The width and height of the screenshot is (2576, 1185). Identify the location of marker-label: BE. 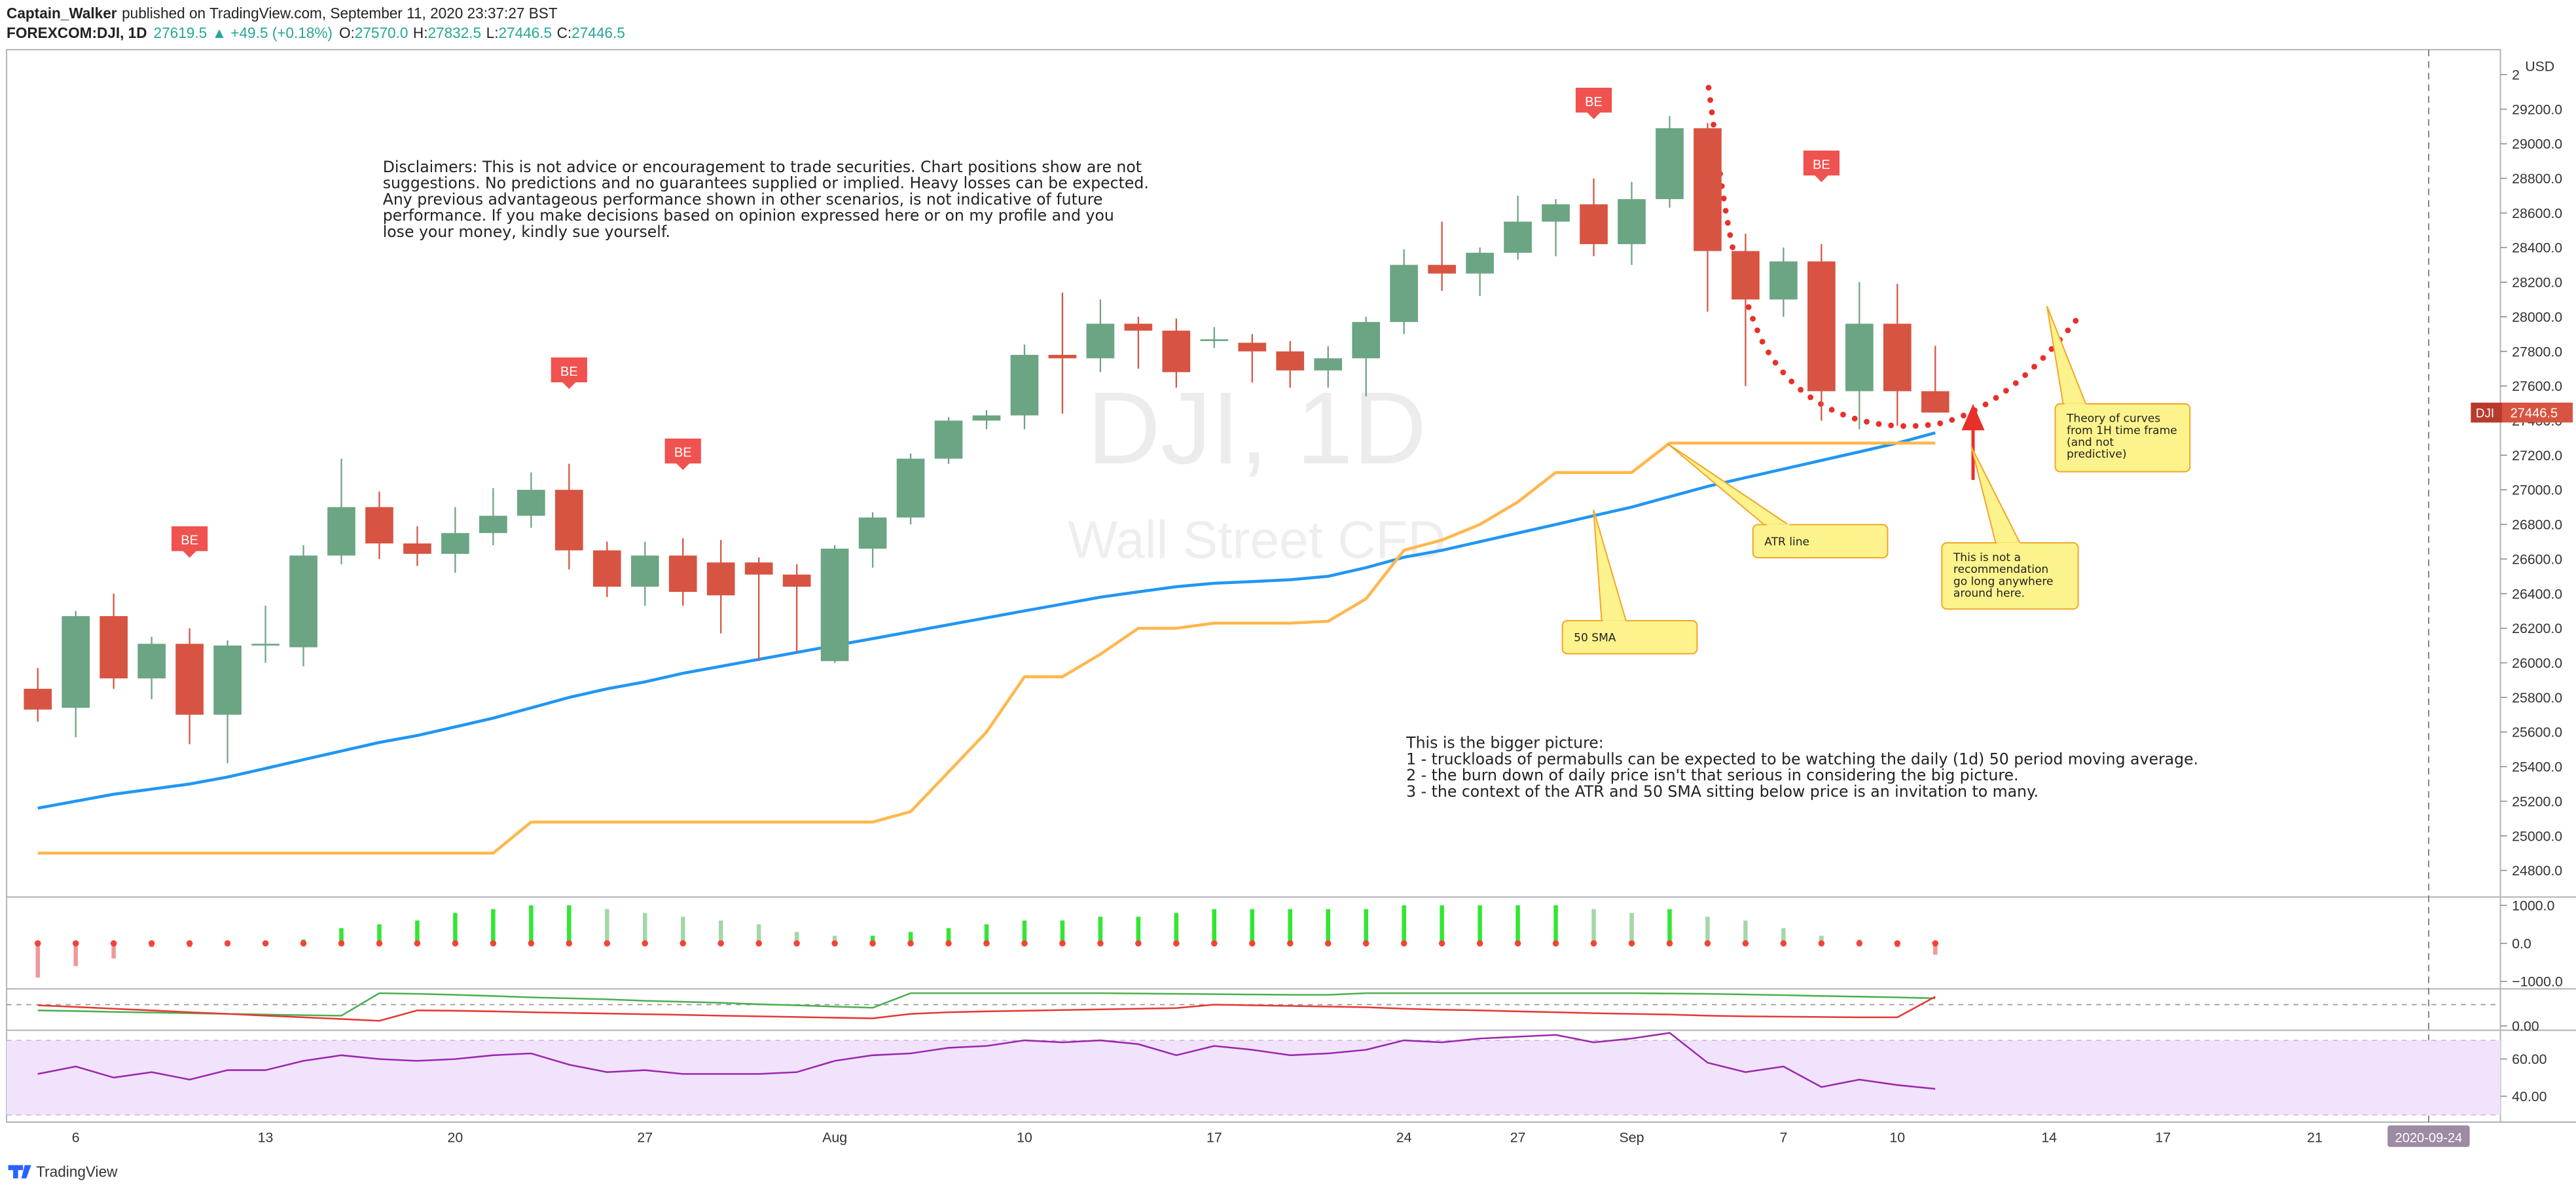
(189, 541).